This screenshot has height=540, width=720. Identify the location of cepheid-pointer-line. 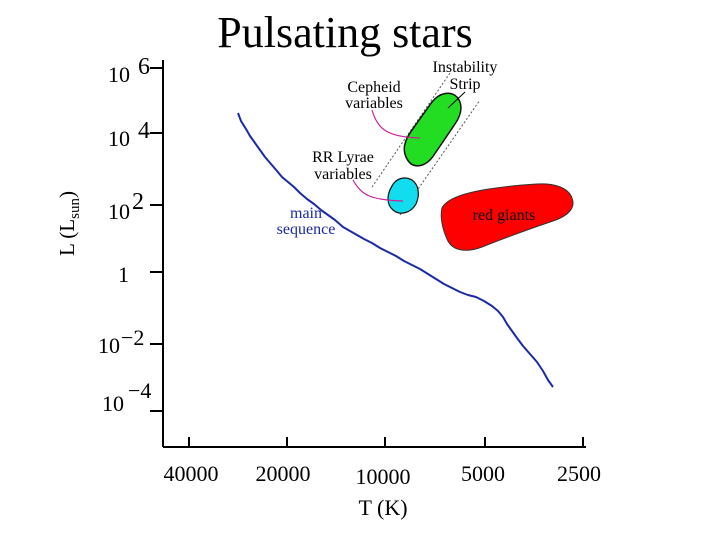
(396, 124).